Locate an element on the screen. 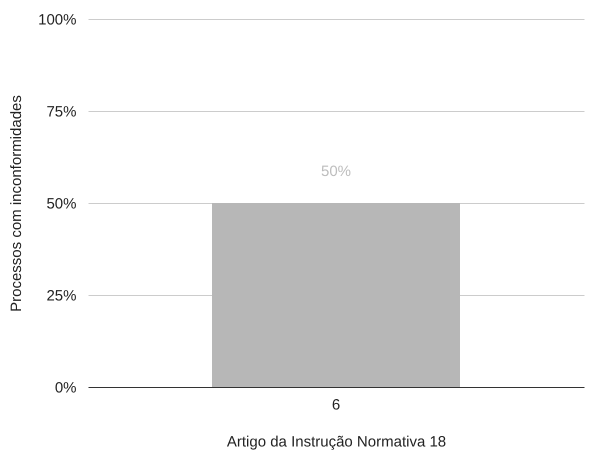  y-tick-label: 100% is located at coordinates (57, 20).